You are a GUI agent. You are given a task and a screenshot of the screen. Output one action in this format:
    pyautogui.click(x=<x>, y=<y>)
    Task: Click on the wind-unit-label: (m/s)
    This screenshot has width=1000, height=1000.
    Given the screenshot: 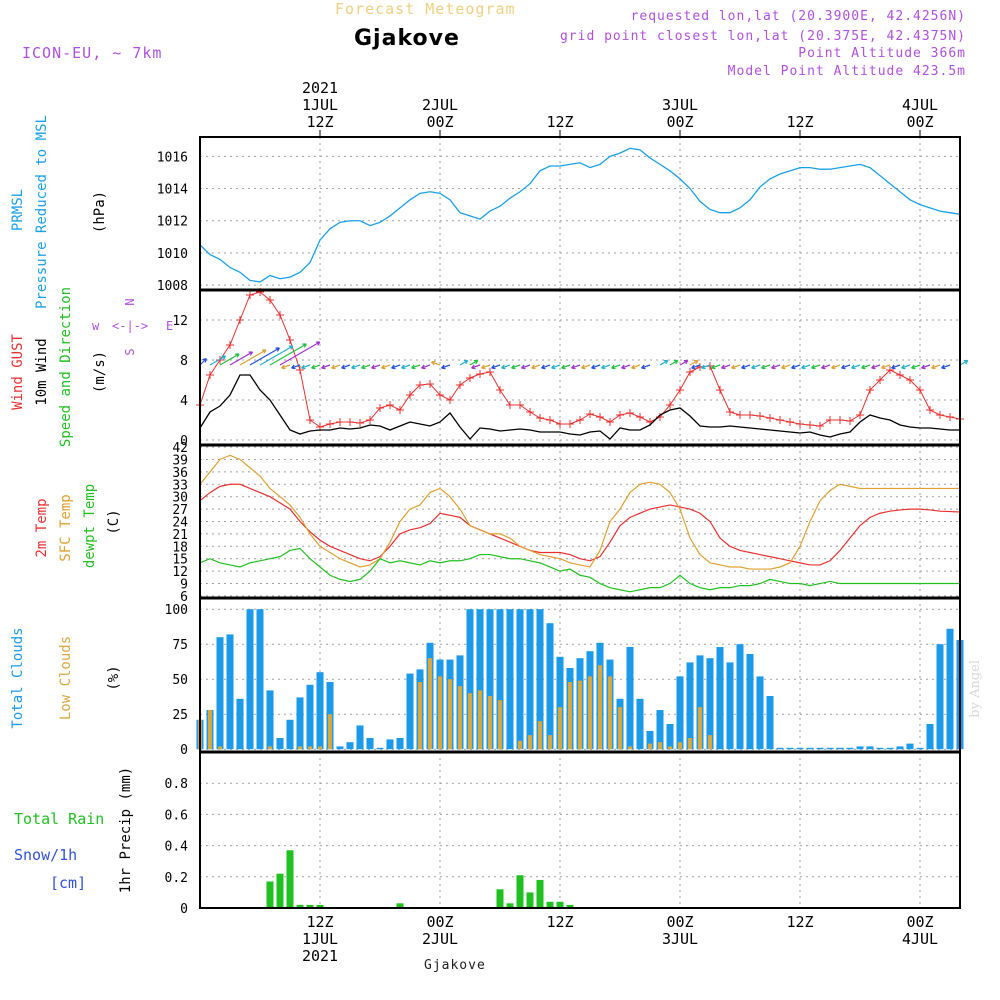 What is the action you would take?
    pyautogui.click(x=100, y=372)
    